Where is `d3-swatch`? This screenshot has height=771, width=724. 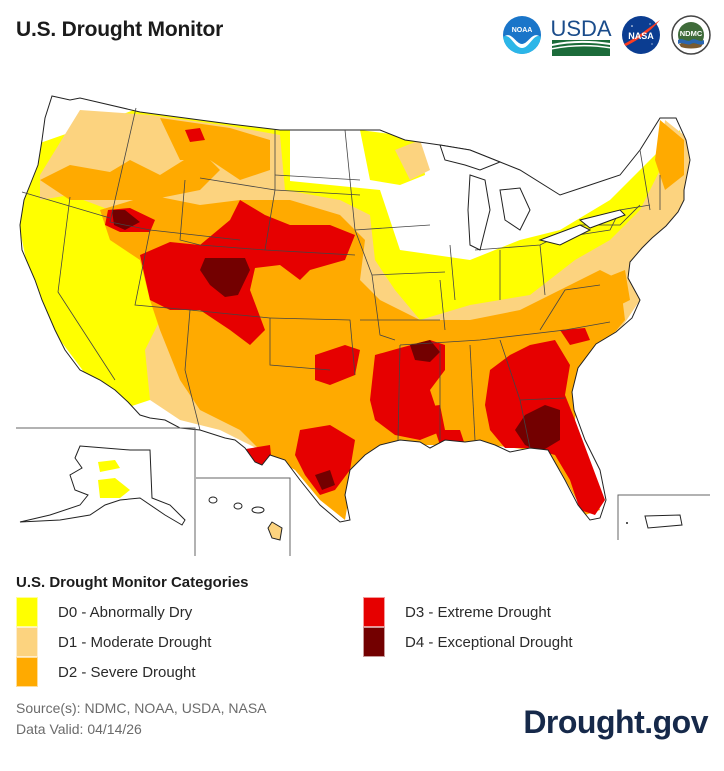 d3-swatch is located at coordinates (374, 612).